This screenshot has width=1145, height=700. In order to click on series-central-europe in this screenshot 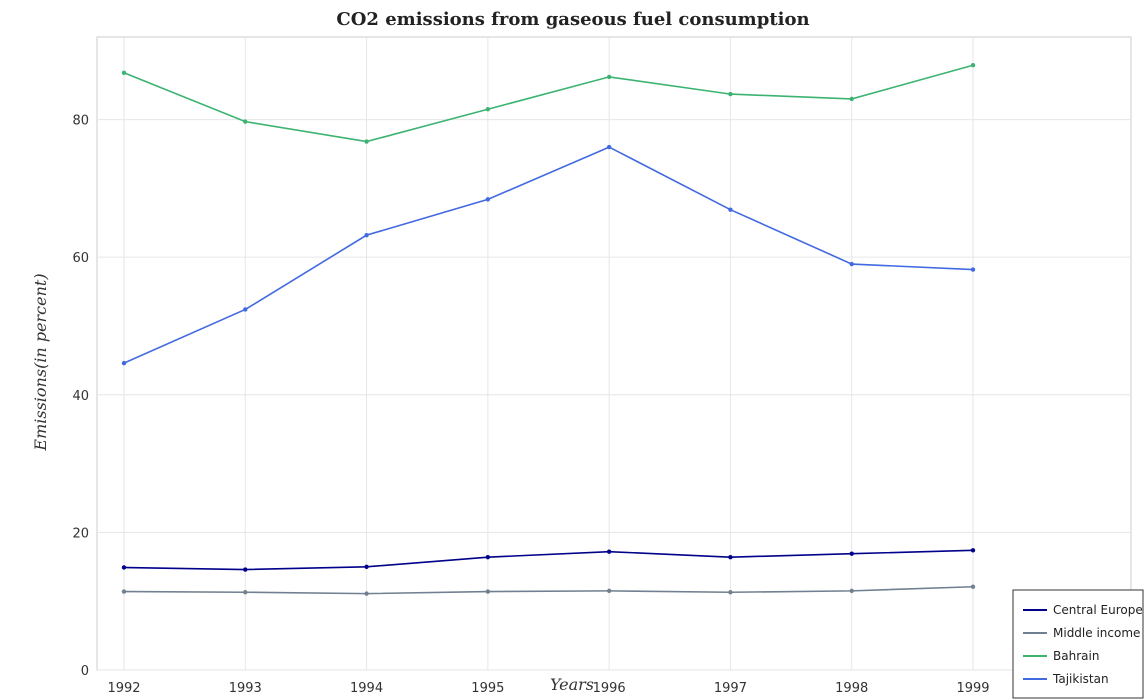, I will do `click(548, 560)`.